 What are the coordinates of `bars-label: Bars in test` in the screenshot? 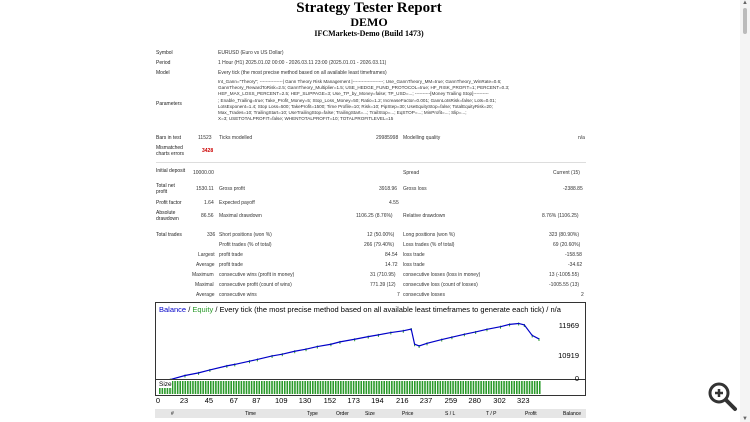 It's located at (169, 138).